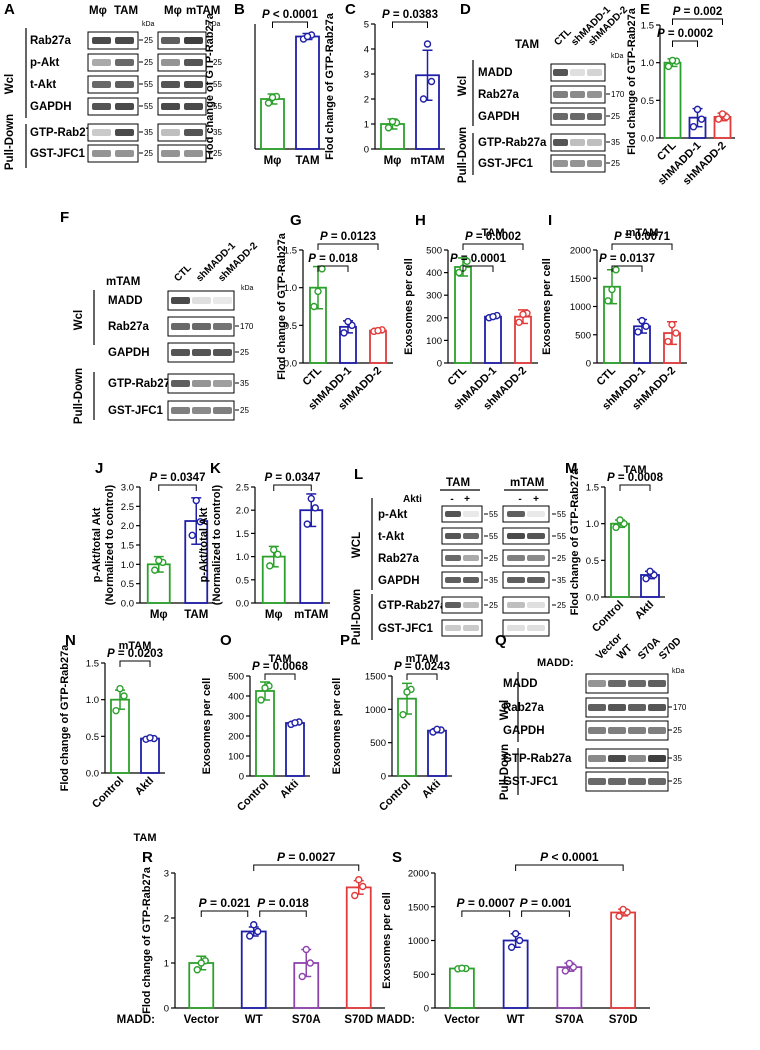 The image size is (760, 1050). Describe the element at coordinates (345, 640) in the screenshot. I see `panel-label-P: P` at that location.